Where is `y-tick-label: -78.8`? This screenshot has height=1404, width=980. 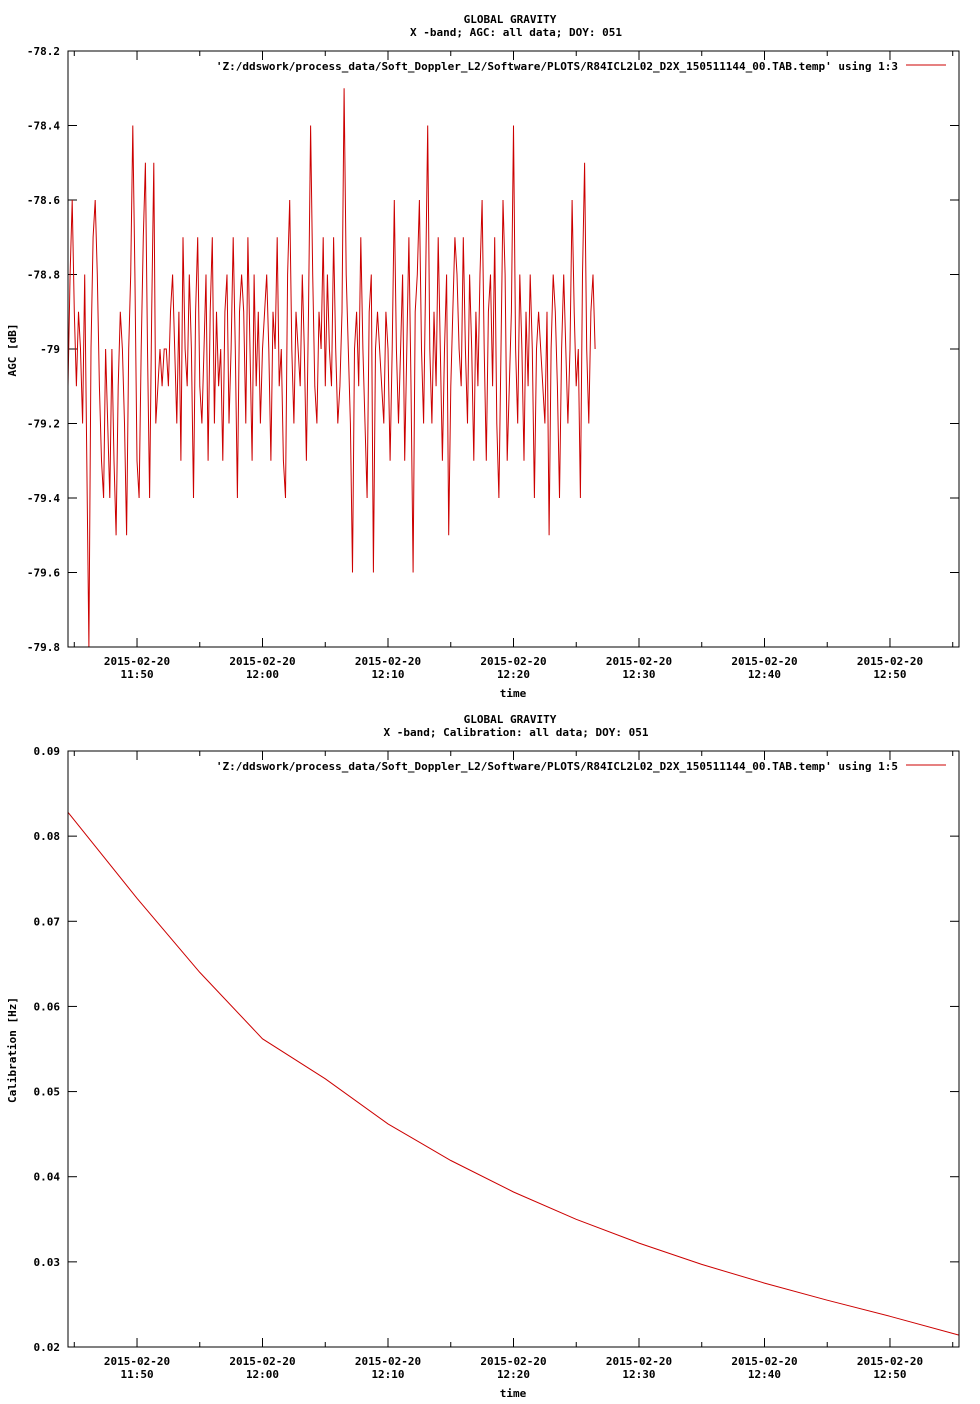 y-tick-label: -78.8 is located at coordinates (43, 275).